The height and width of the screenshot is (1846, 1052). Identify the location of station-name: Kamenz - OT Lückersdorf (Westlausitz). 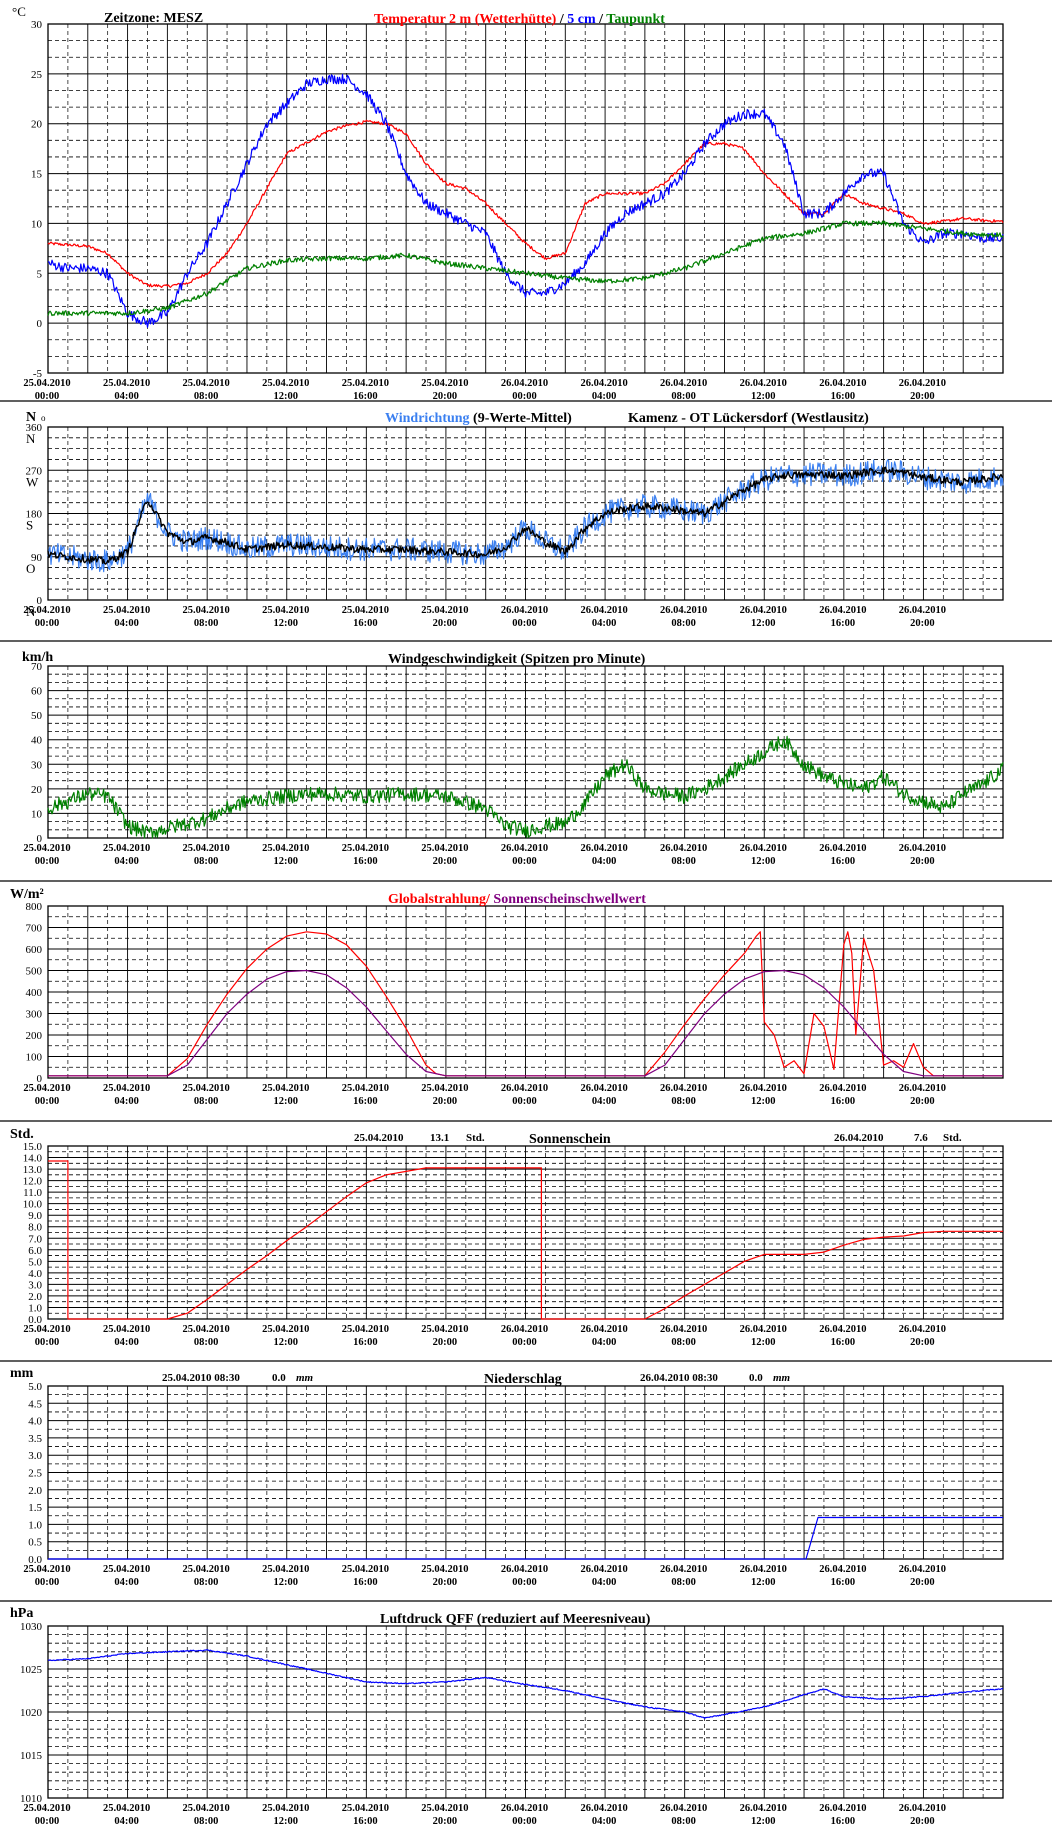
(748, 418).